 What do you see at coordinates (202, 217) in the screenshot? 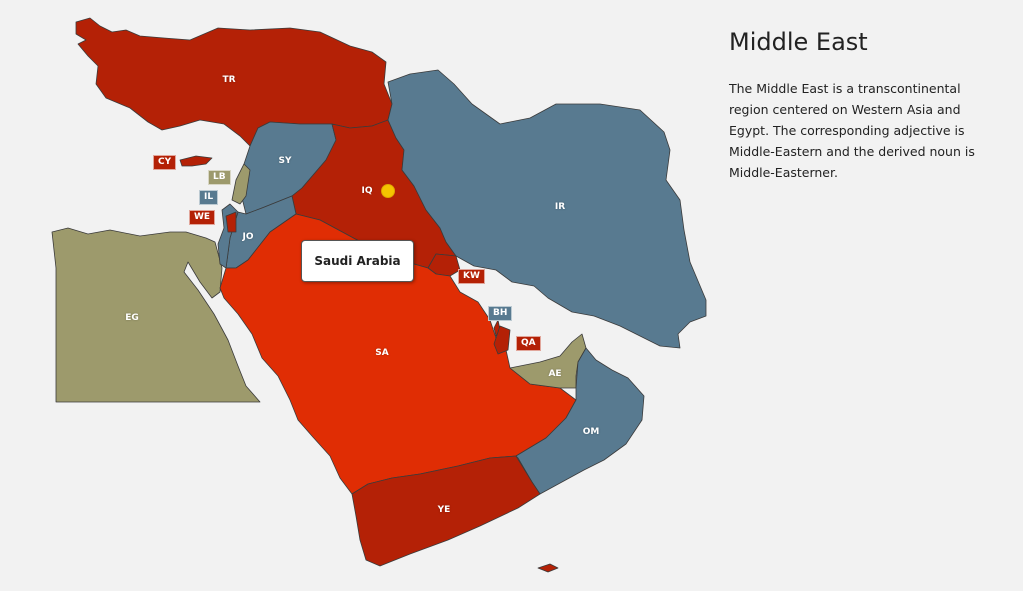
I see `tag-west-bank: WE` at bounding box center [202, 217].